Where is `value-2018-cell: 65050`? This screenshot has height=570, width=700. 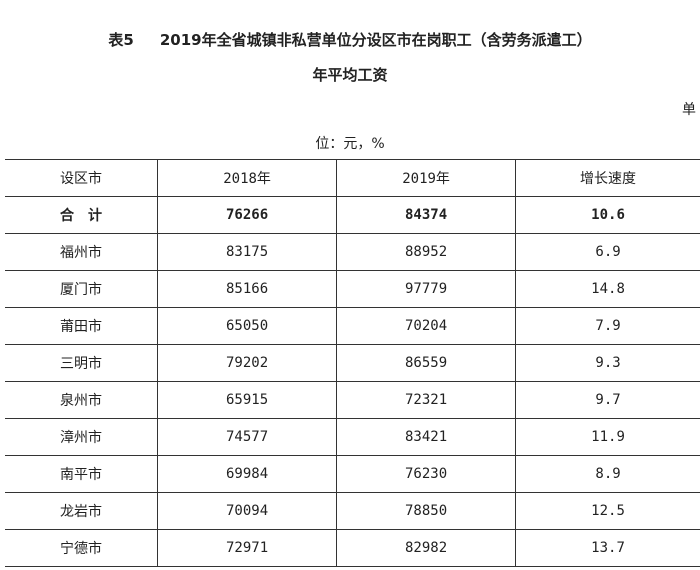 value-2018-cell: 65050 is located at coordinates (247, 326).